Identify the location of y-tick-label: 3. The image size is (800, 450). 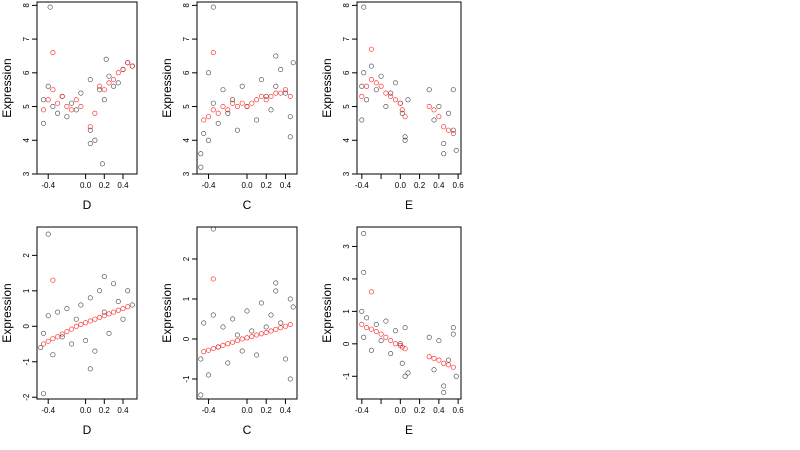
(26, 173).